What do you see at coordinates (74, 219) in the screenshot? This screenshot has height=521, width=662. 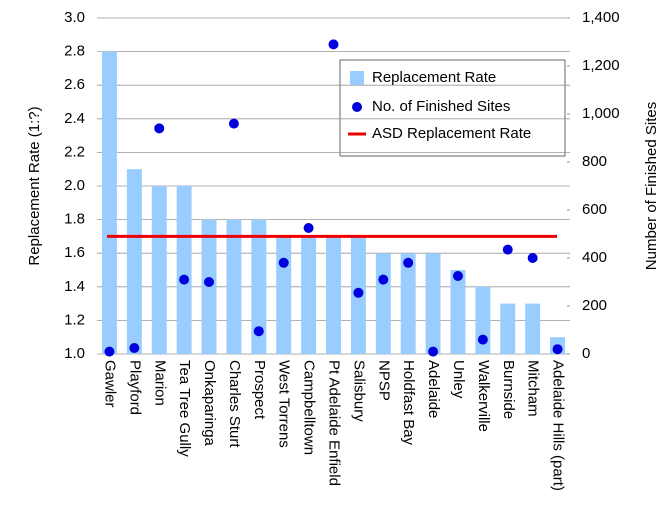 I see `y-tick-label: 1.8` at bounding box center [74, 219].